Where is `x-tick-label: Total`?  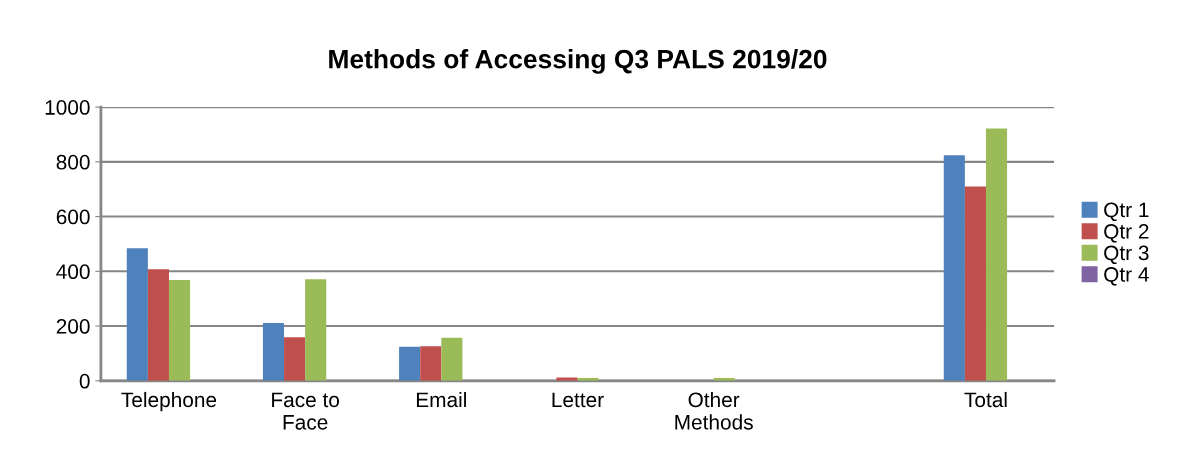
x-tick-label: Total is located at coordinates (985, 399).